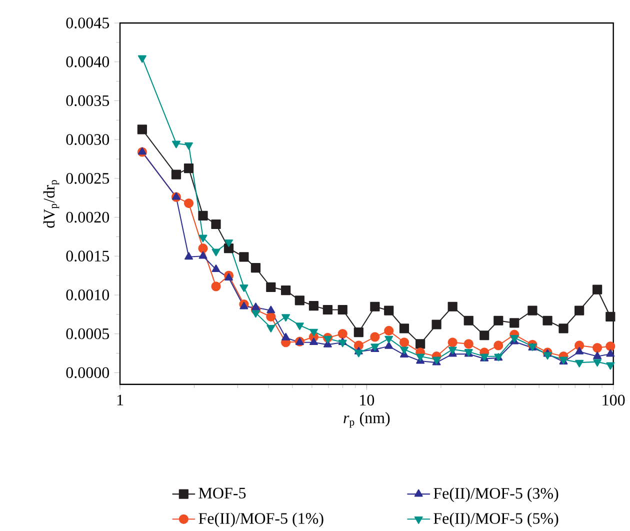 Image resolution: width=630 pixels, height=531 pixels. I want to click on y-tick-label: 0.0025, so click(88, 178).